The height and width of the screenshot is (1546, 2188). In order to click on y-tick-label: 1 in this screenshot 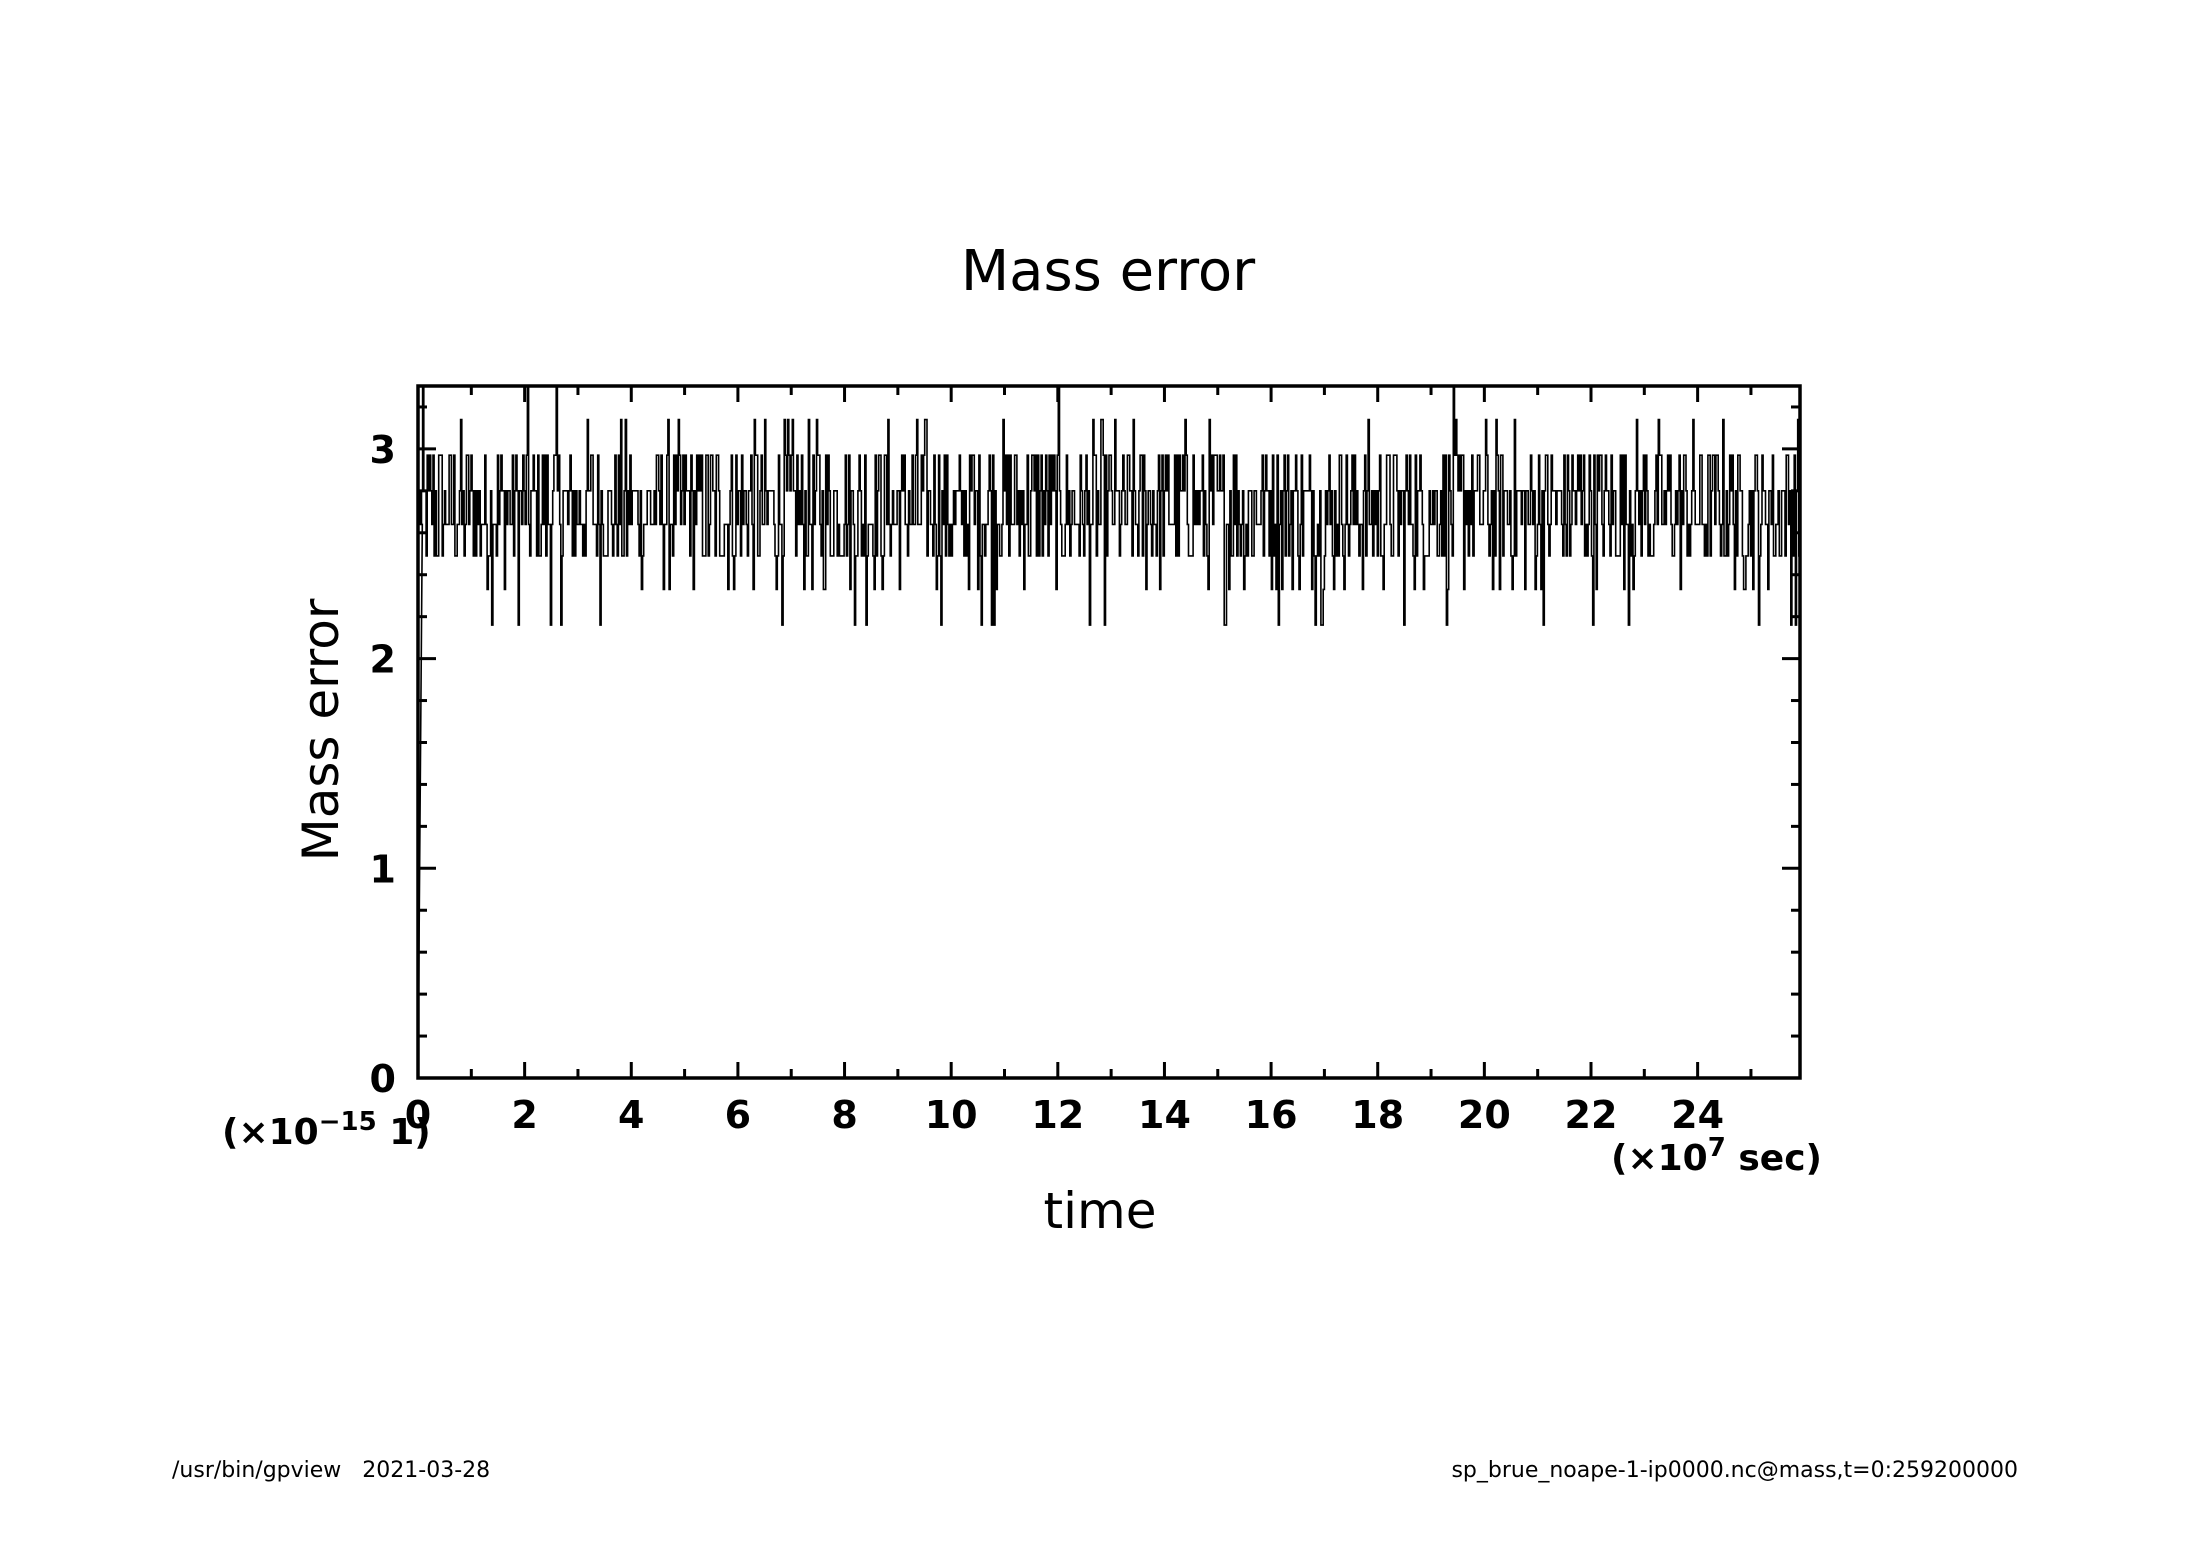, I will do `click(383, 869)`.